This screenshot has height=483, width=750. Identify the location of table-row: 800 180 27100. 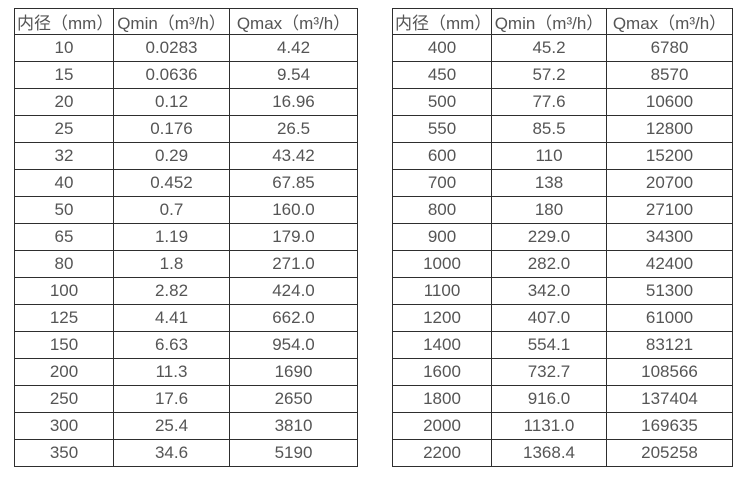
(562, 210).